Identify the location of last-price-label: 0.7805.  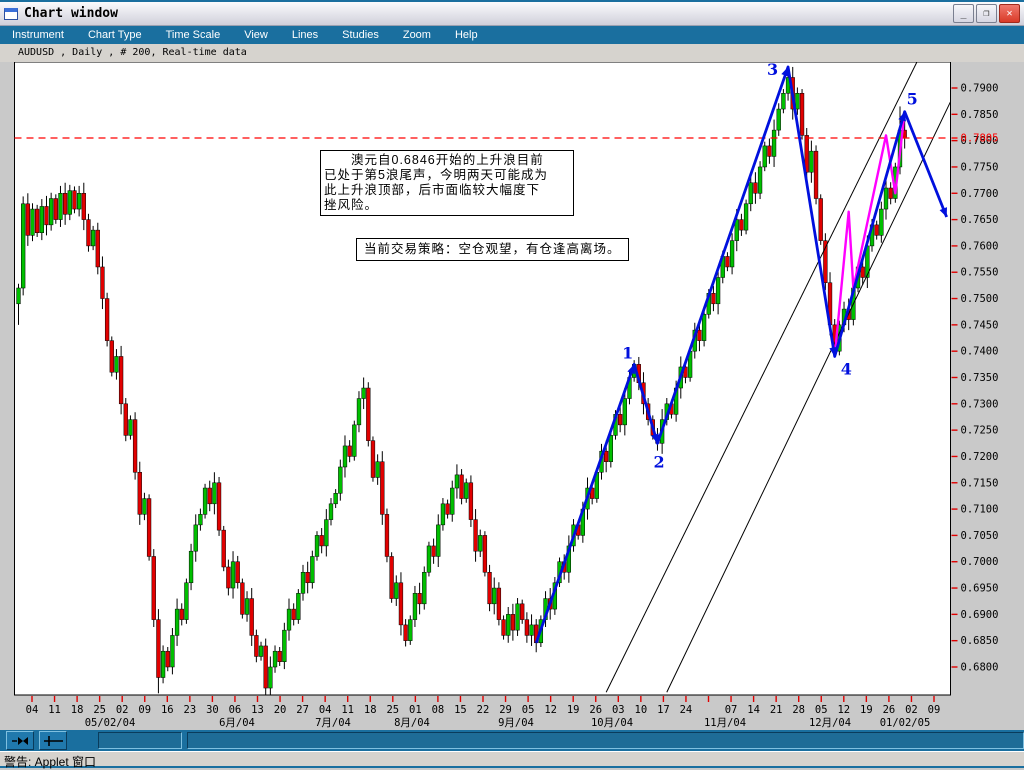
(980, 139).